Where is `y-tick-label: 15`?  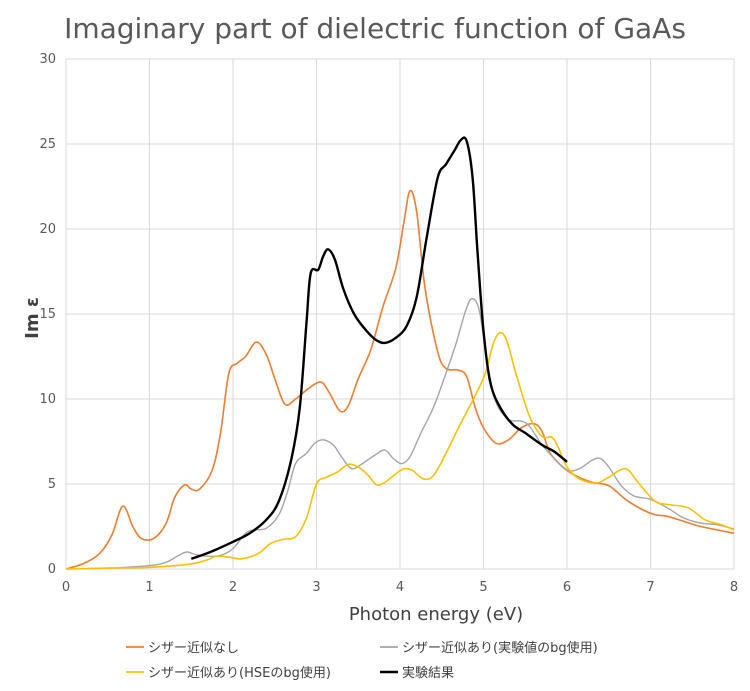
y-tick-label: 15 is located at coordinates (47, 314).